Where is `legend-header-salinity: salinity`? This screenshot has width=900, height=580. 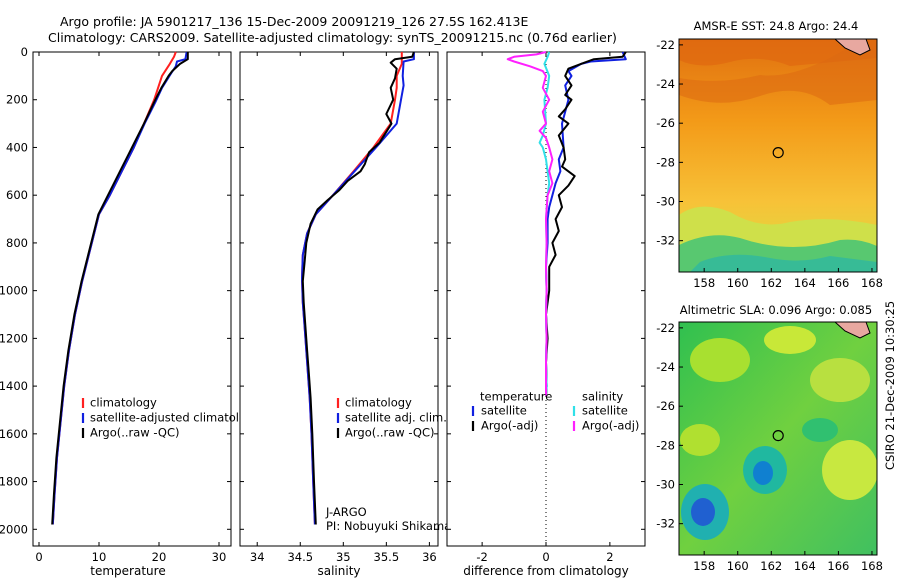
legend-header-salinity: salinity is located at coordinates (602, 397).